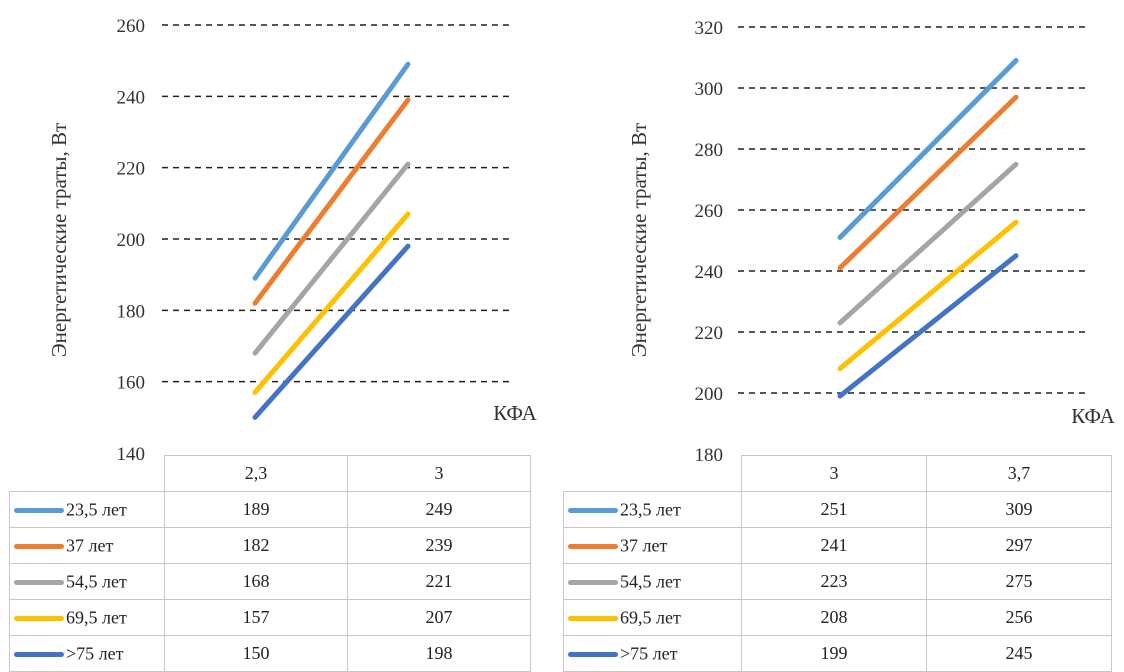 The width and height of the screenshot is (1124, 672). Describe the element at coordinates (834, 653) in the screenshot. I see `data-value: 199` at that location.